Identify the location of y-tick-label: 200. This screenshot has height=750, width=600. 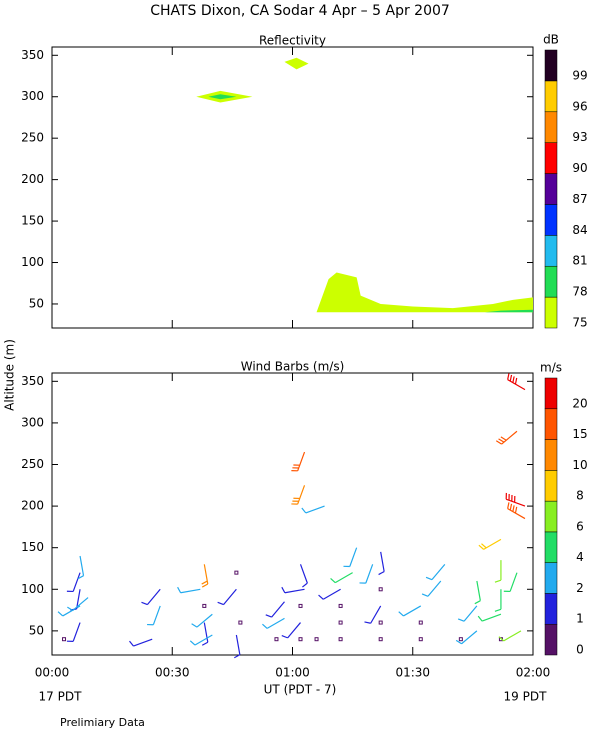
(32, 179).